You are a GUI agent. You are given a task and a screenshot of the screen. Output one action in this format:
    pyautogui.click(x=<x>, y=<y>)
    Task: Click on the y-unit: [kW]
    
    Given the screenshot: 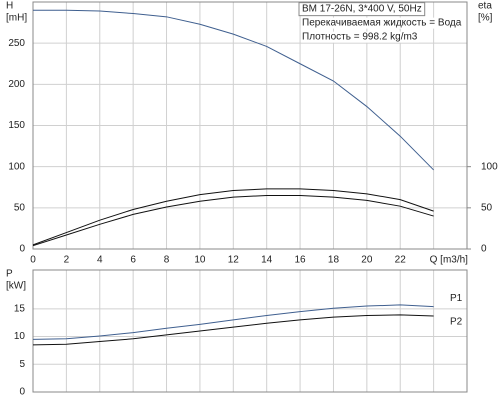 What is the action you would take?
    pyautogui.click(x=16, y=286)
    